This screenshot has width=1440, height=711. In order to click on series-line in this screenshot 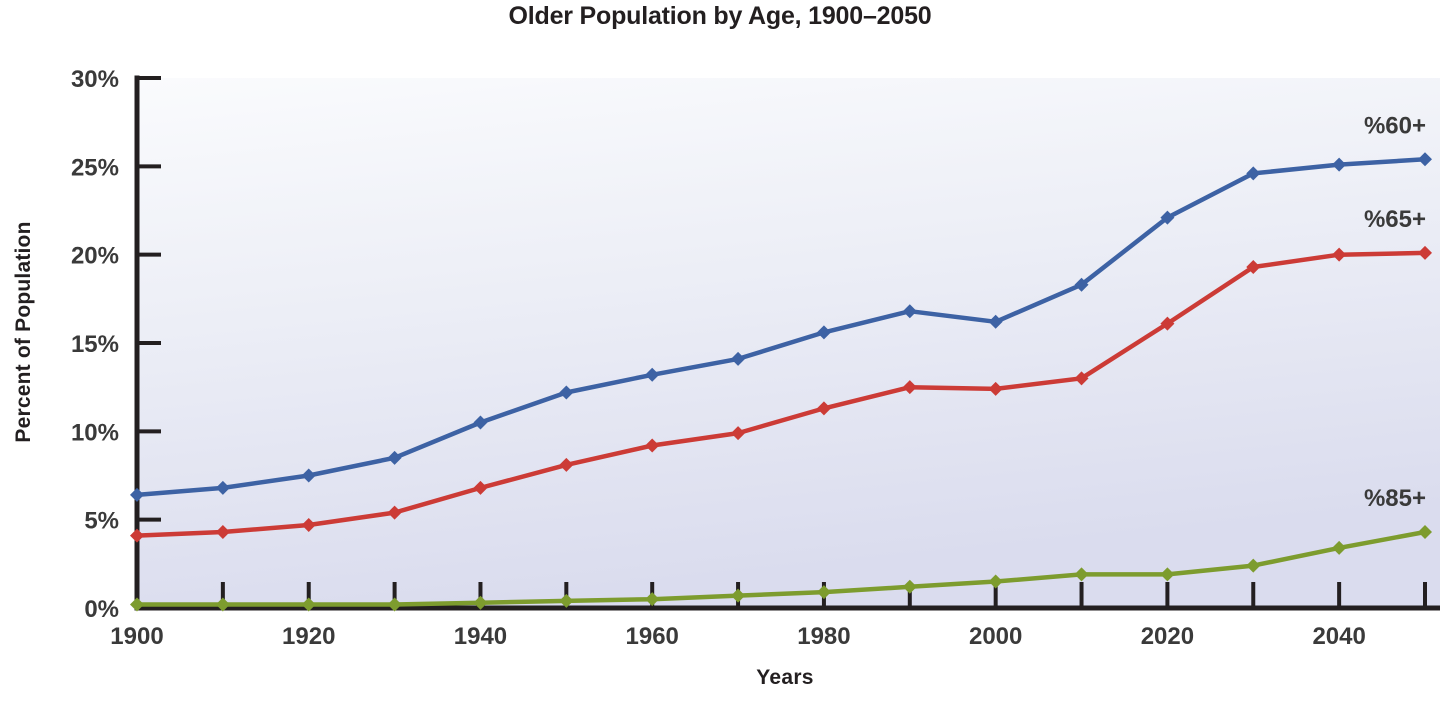, I will do `click(781, 568)`.